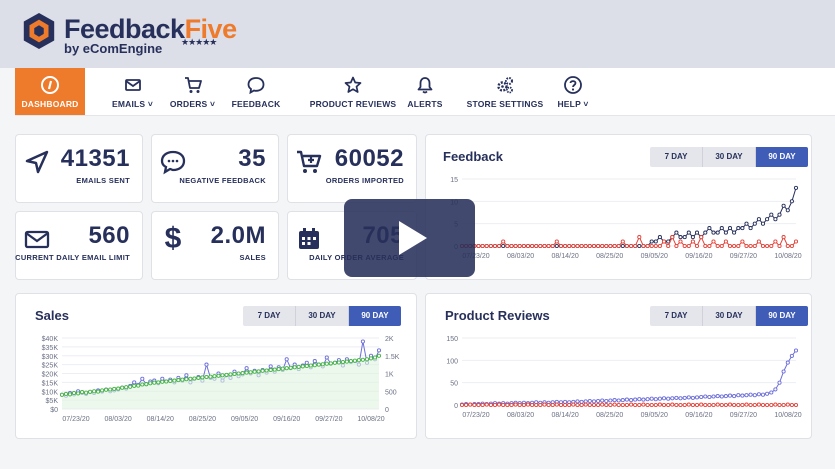 Image resolution: width=835 pixels, height=469 pixels. What do you see at coordinates (629, 378) in the screenshot?
I see `series-line` at bounding box center [629, 378].